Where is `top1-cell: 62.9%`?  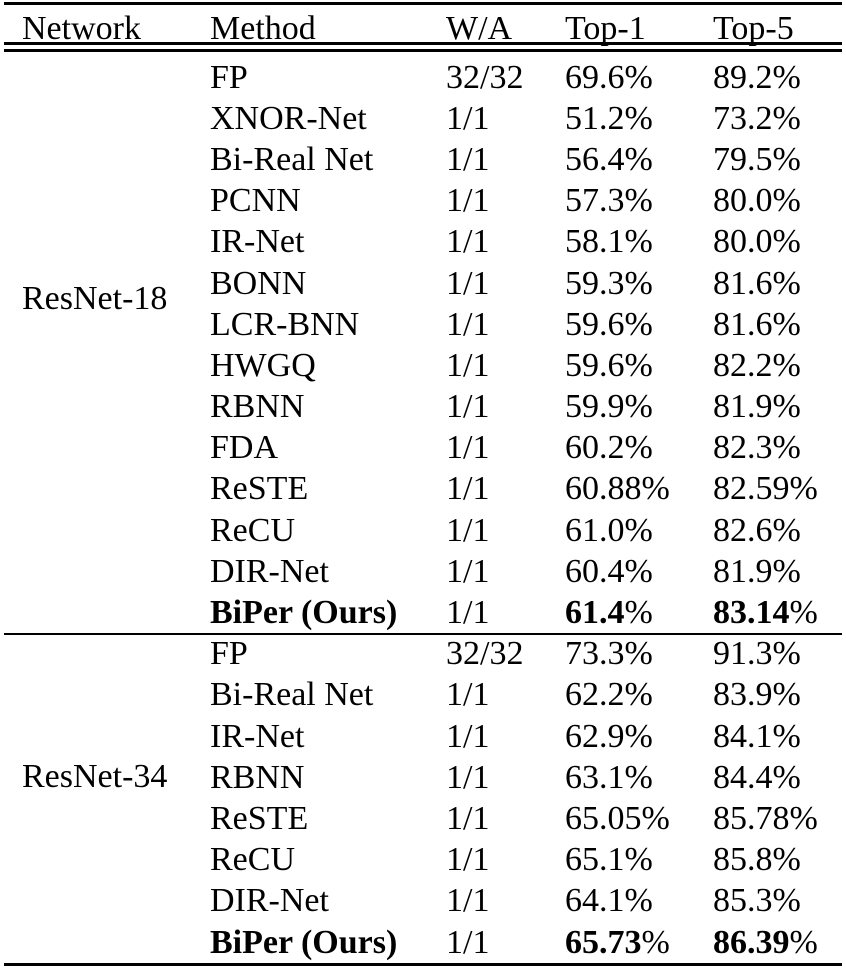 top1-cell: 62.9% is located at coordinates (617, 736).